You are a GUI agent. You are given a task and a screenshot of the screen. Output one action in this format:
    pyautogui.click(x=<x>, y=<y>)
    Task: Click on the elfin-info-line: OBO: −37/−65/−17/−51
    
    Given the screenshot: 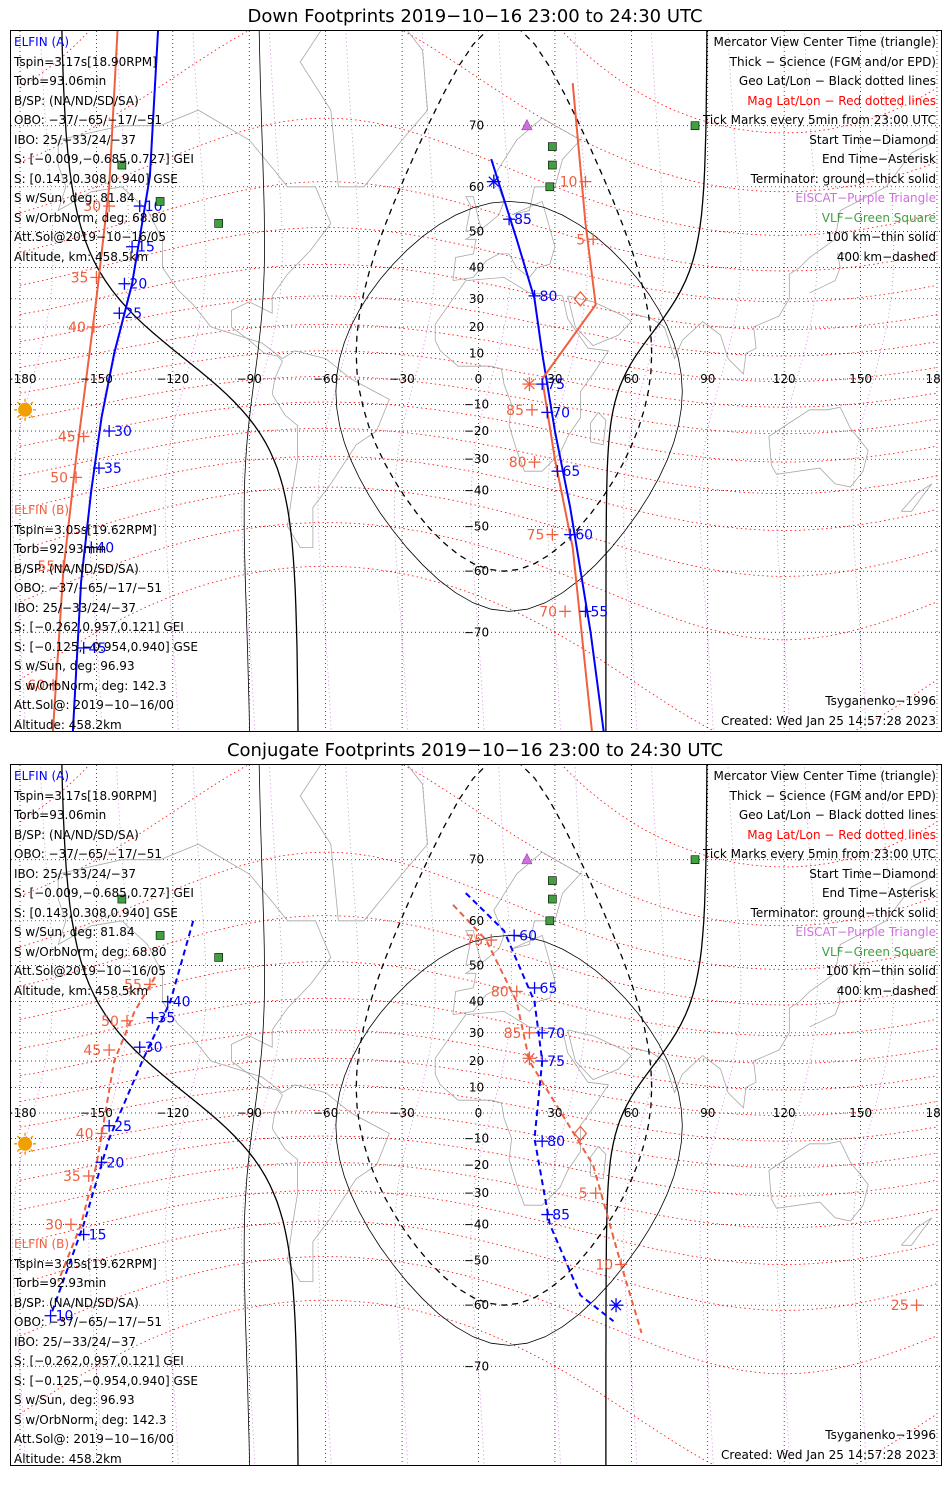 What is the action you would take?
    pyautogui.click(x=88, y=1322)
    